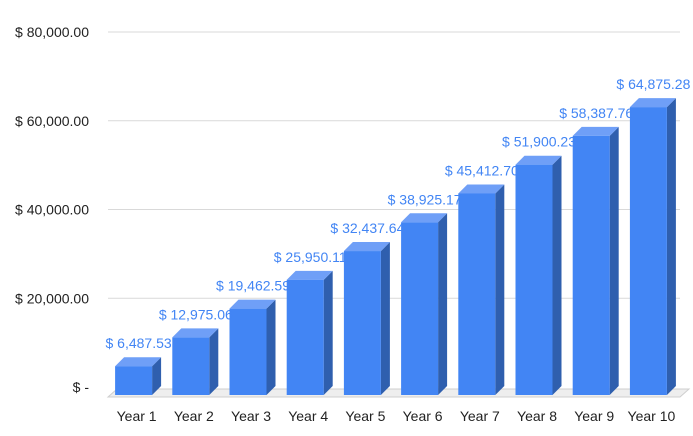  Describe the element at coordinates (425, 199) in the screenshot. I see `data-label: $ 38,925.17` at that location.